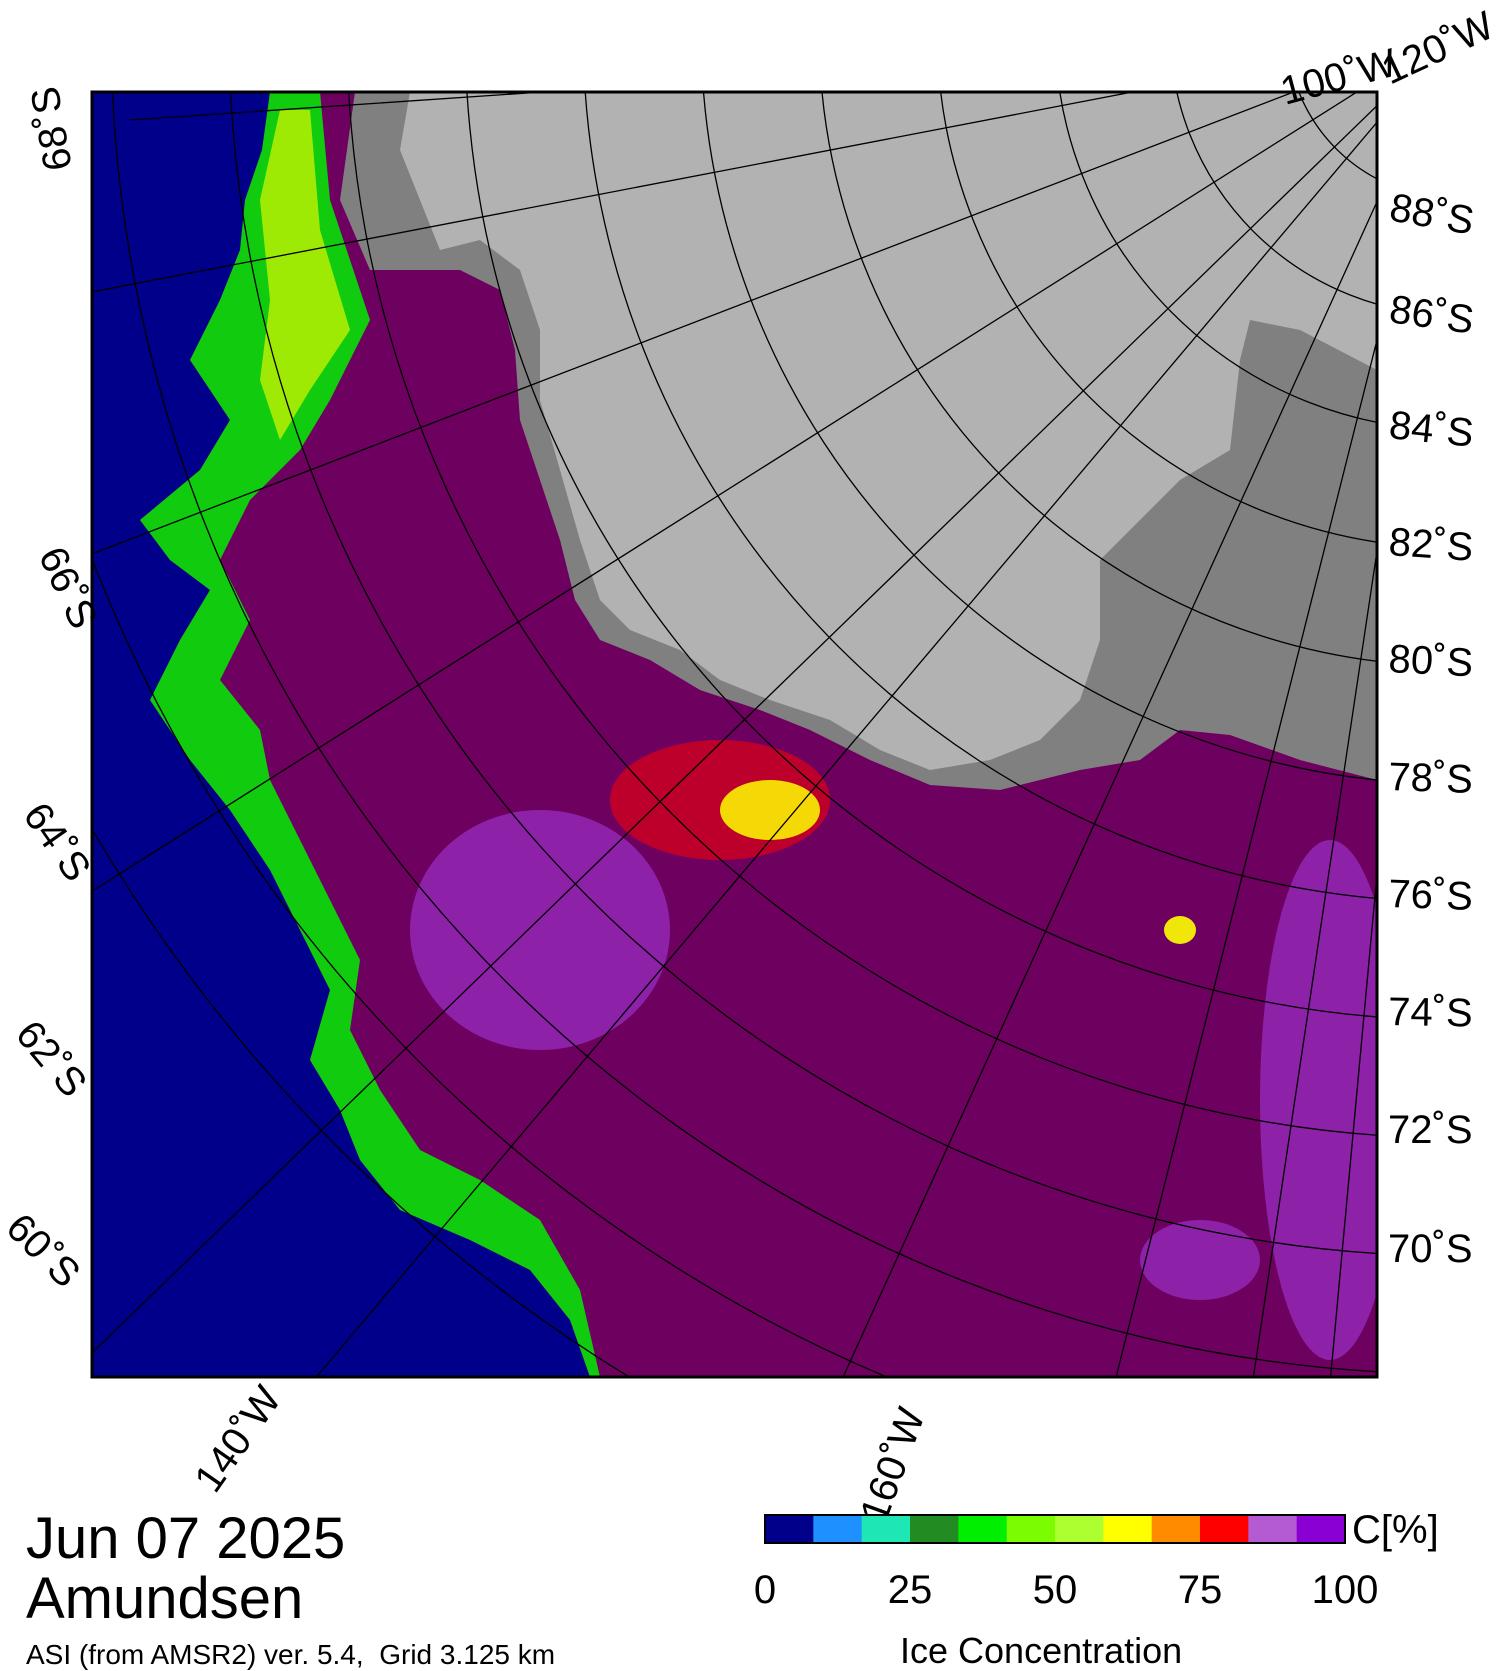  Describe the element at coordinates (910, 1590) in the screenshot. I see `colorbar-tick: 25` at that location.